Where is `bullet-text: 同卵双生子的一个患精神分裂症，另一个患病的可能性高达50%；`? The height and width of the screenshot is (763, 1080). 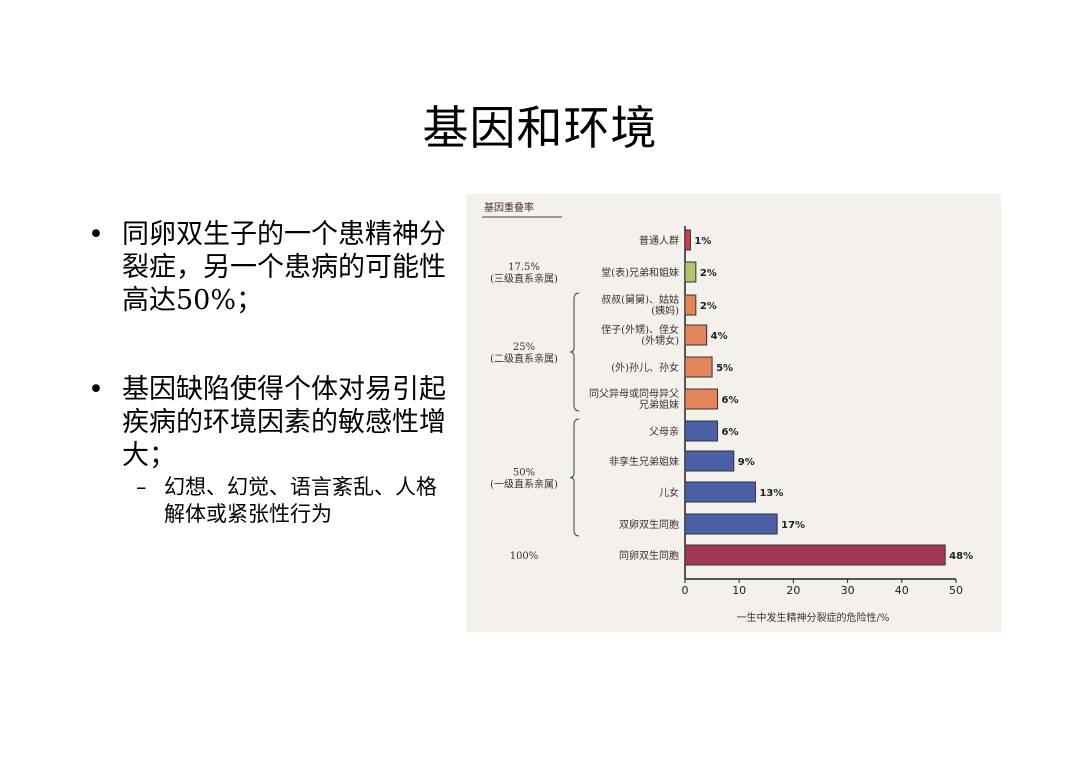
bullet-text: 同卵双生子的一个患精神分裂症，另一个患病的可能性高达50%； is located at coordinates (284, 267).